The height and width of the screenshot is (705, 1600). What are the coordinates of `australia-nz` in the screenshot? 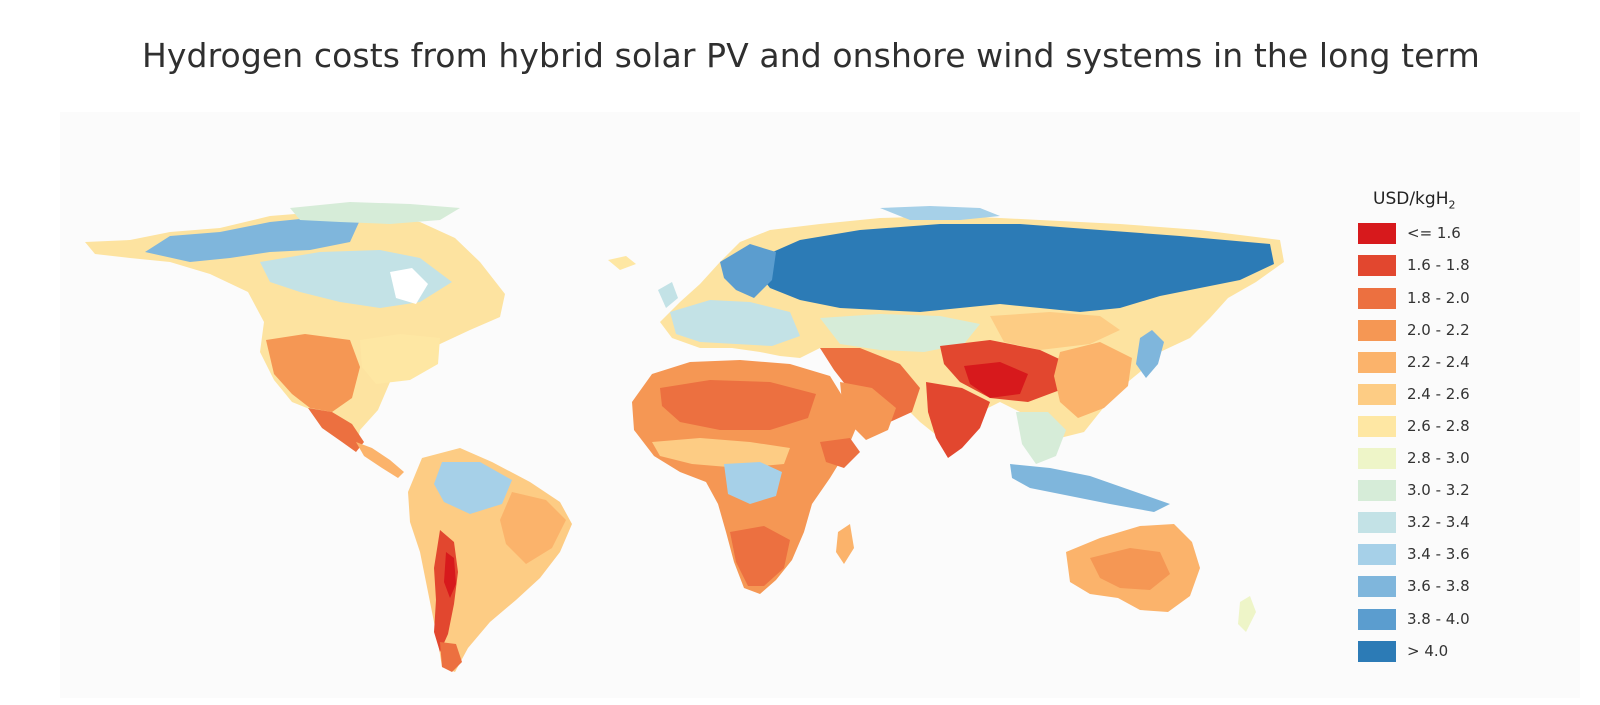 It's located at (1161, 578).